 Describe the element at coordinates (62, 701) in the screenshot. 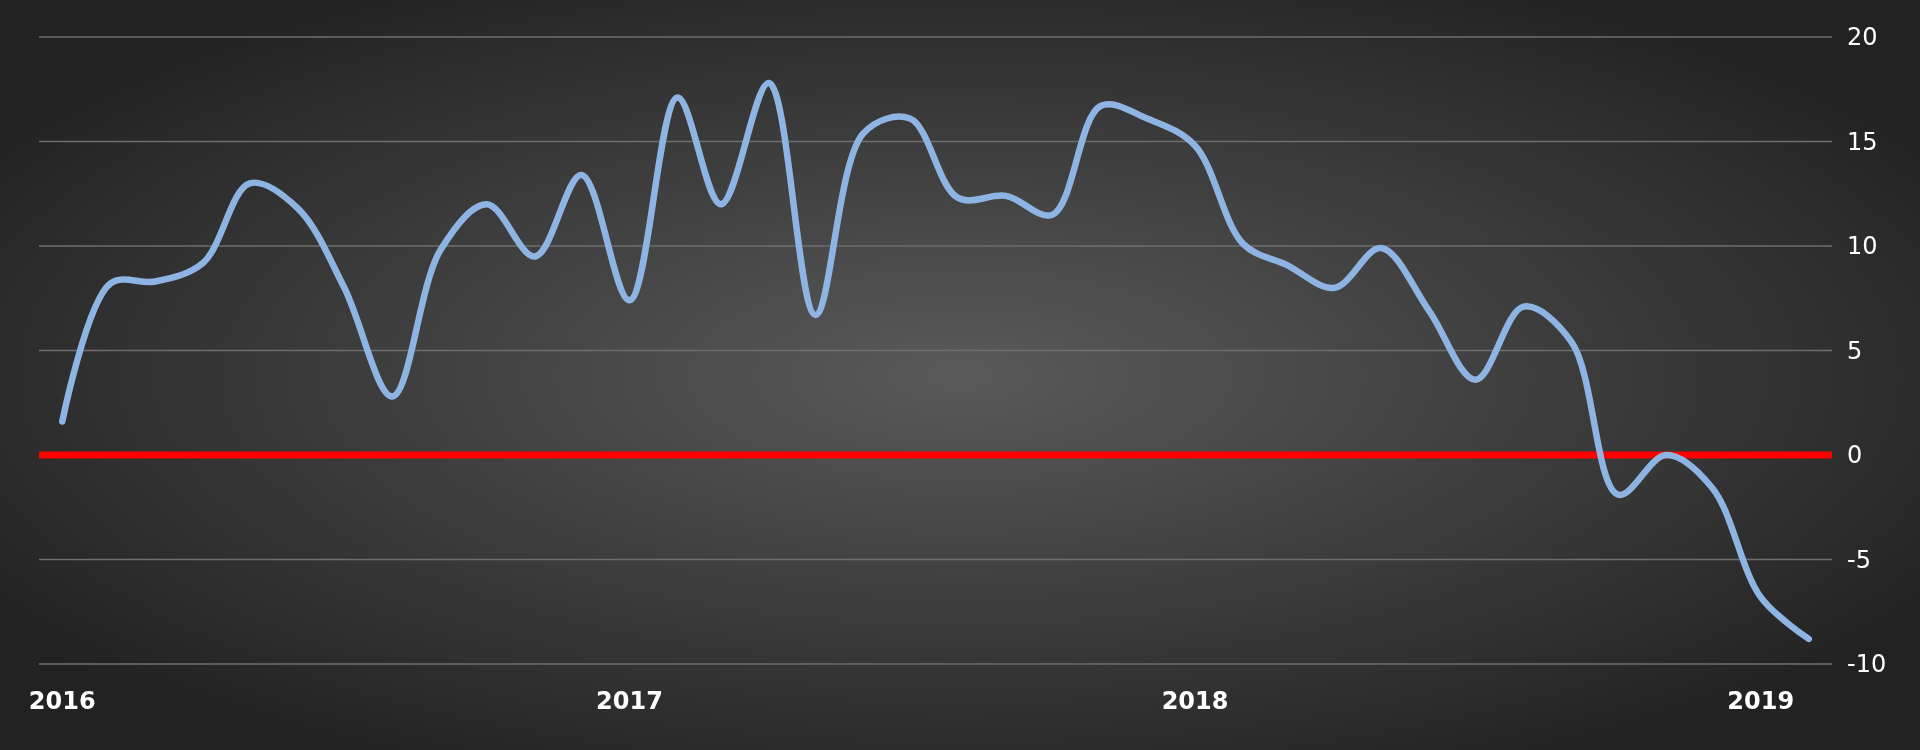

I see `x-tick-label: 2016` at that location.